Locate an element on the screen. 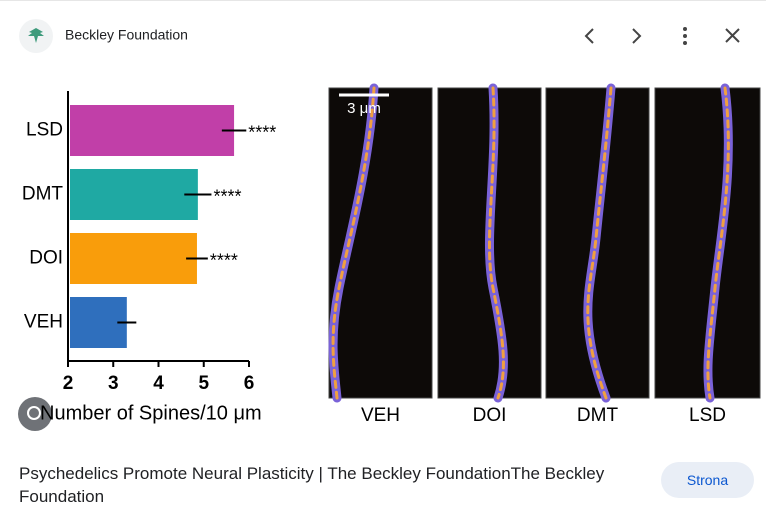 This screenshot has height=518, width=766. y-tick-label: DOI is located at coordinates (46, 258).